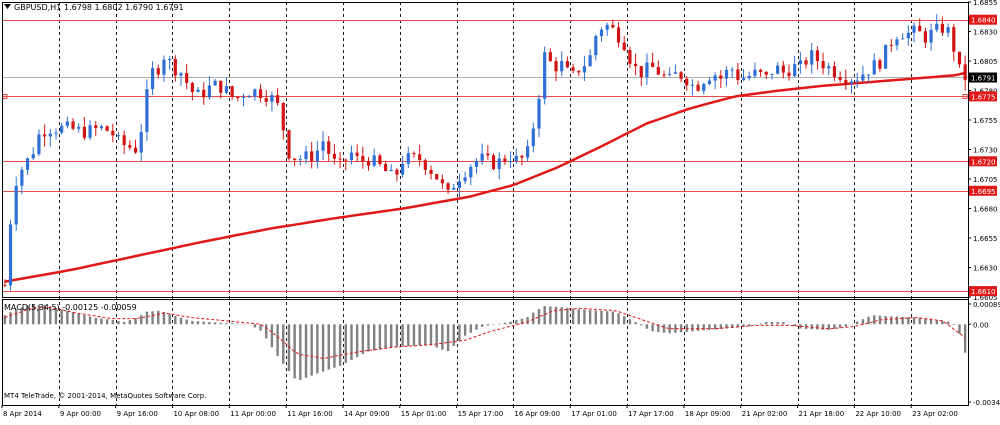 The height and width of the screenshot is (425, 1000). I want to click on macd-tick-label: -0.00341, so click(986, 403).